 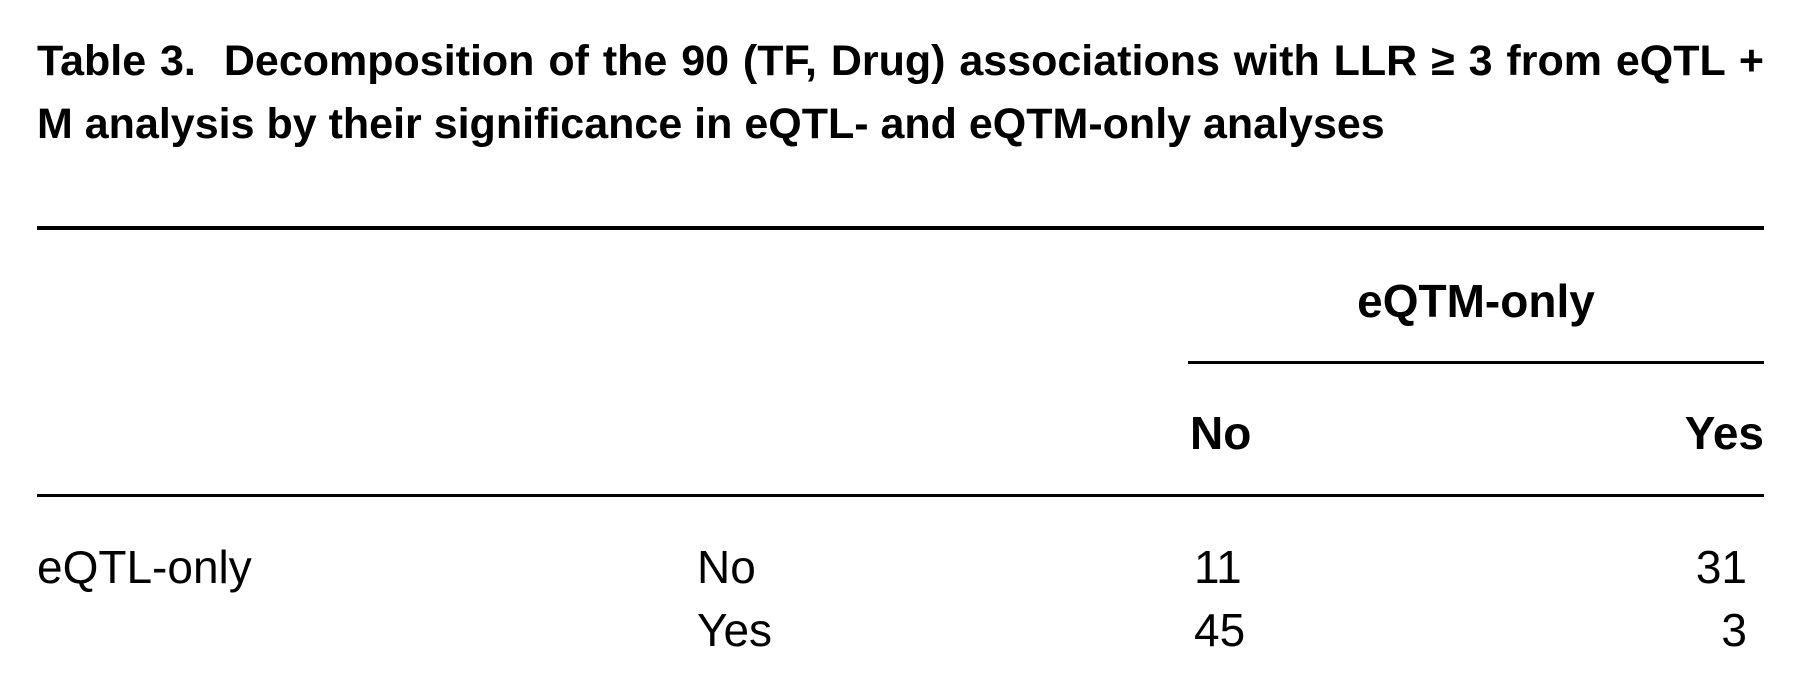 What do you see at coordinates (1221, 433) in the screenshot?
I see `column-header: No` at bounding box center [1221, 433].